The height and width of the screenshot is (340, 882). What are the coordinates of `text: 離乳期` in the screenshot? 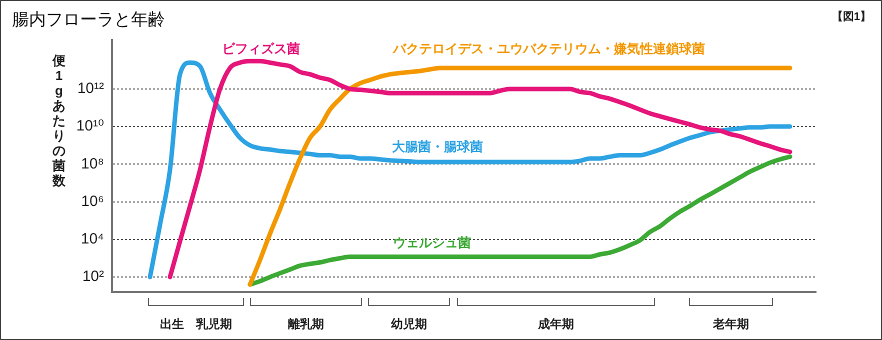 It's located at (306, 324).